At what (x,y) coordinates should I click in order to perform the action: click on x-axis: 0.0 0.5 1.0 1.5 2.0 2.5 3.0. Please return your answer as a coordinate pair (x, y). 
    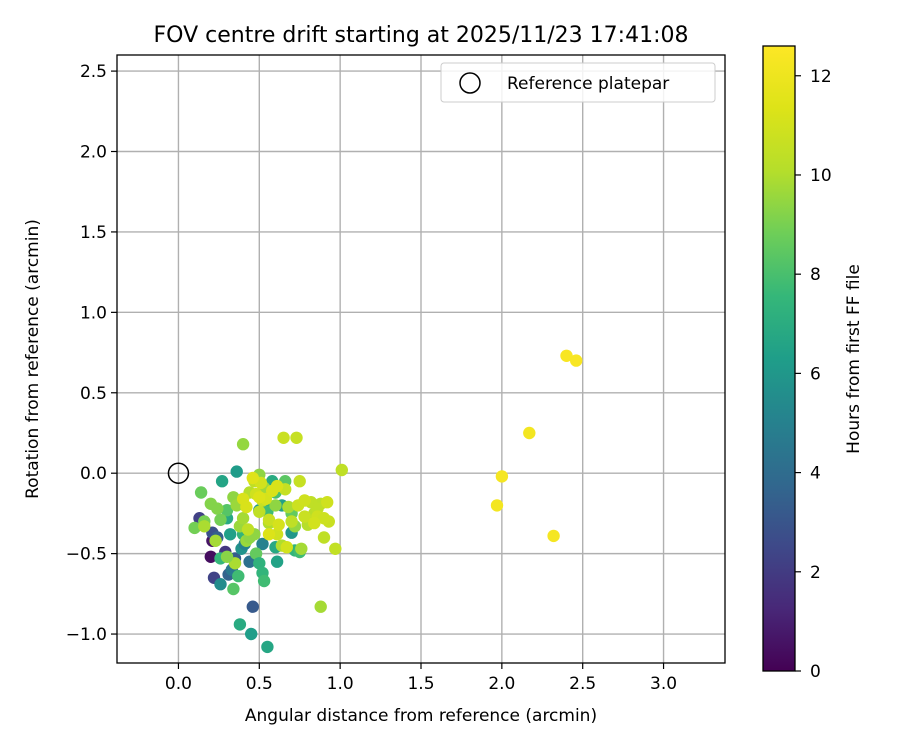
    Looking at the image, I should click on (421, 678).